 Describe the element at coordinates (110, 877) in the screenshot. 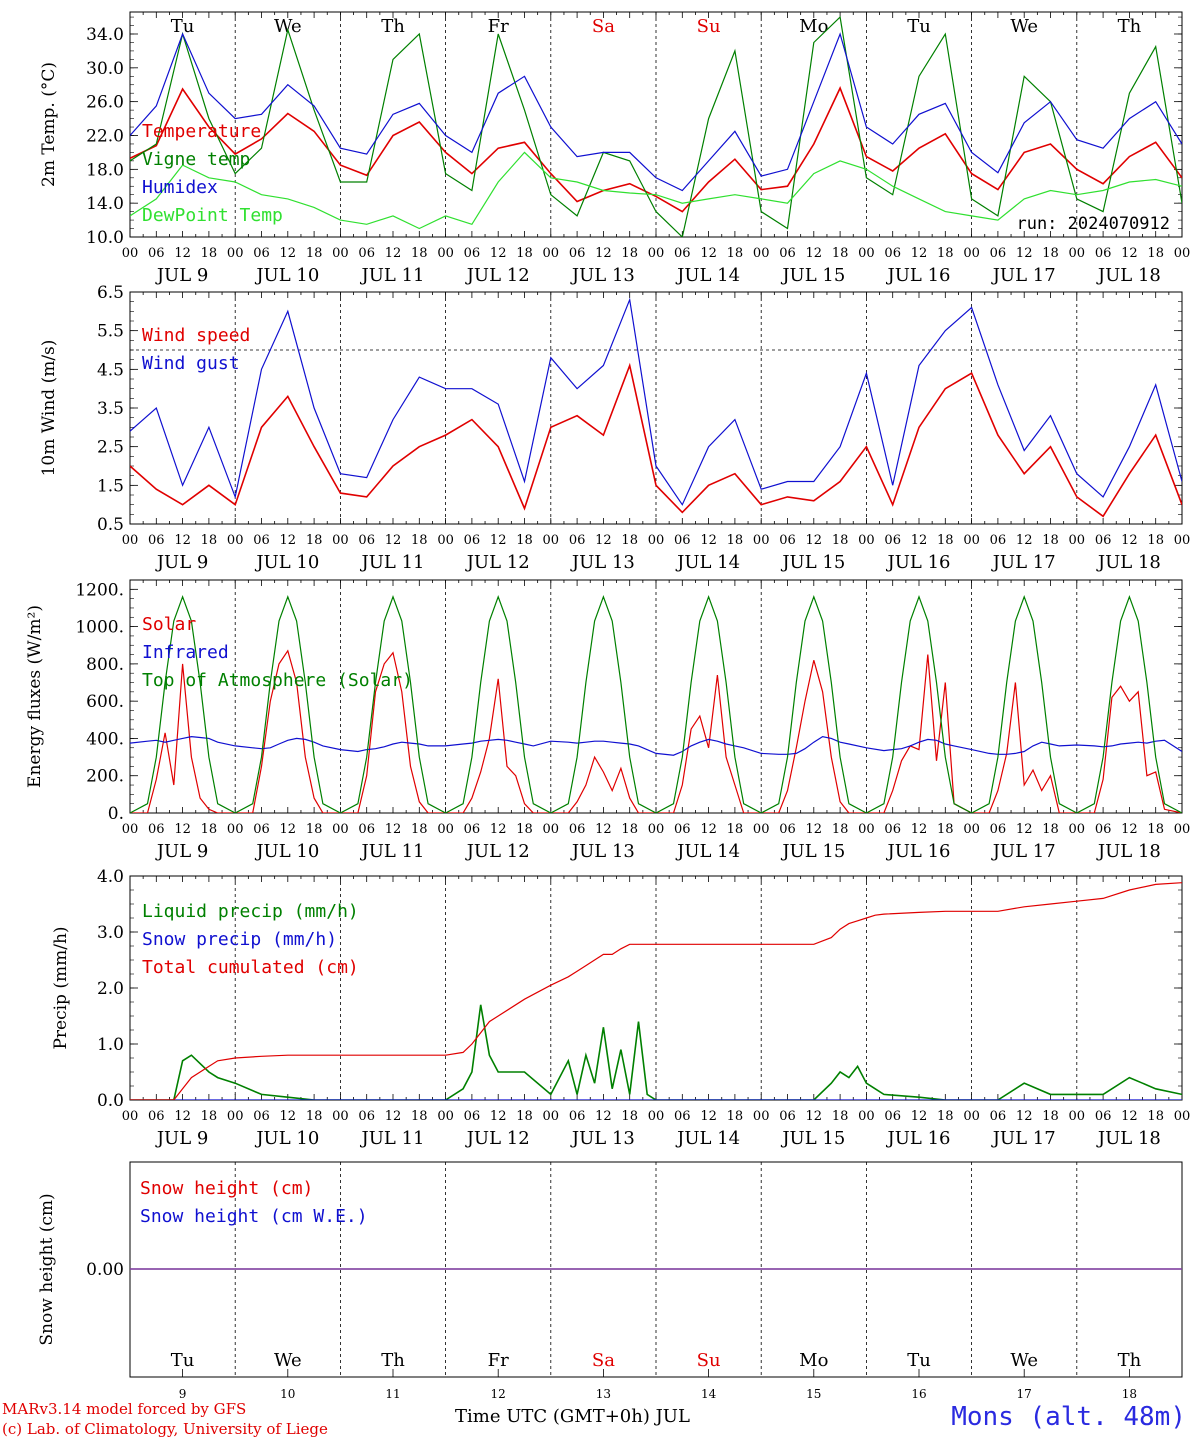

I see `y-tick-label: 4.0` at that location.